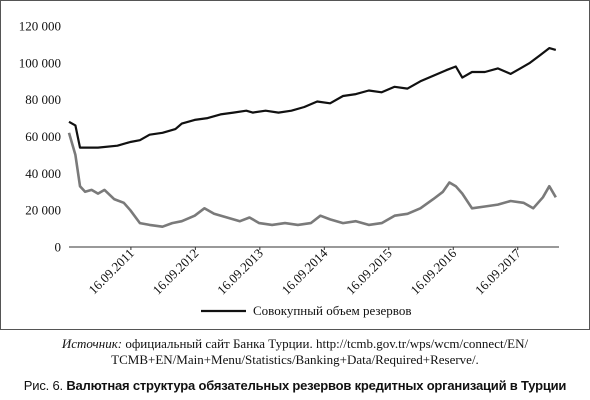 The height and width of the screenshot is (400, 590). Describe the element at coordinates (43, 385) in the screenshot. I see `caption-number: Рис. 6.` at that location.